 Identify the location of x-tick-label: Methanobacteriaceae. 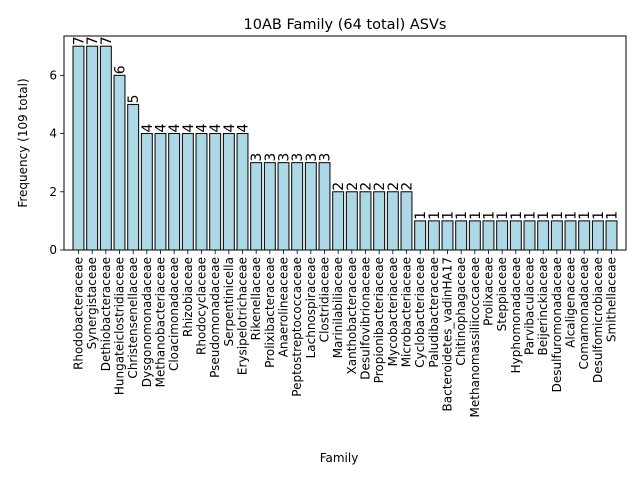
(161, 322).